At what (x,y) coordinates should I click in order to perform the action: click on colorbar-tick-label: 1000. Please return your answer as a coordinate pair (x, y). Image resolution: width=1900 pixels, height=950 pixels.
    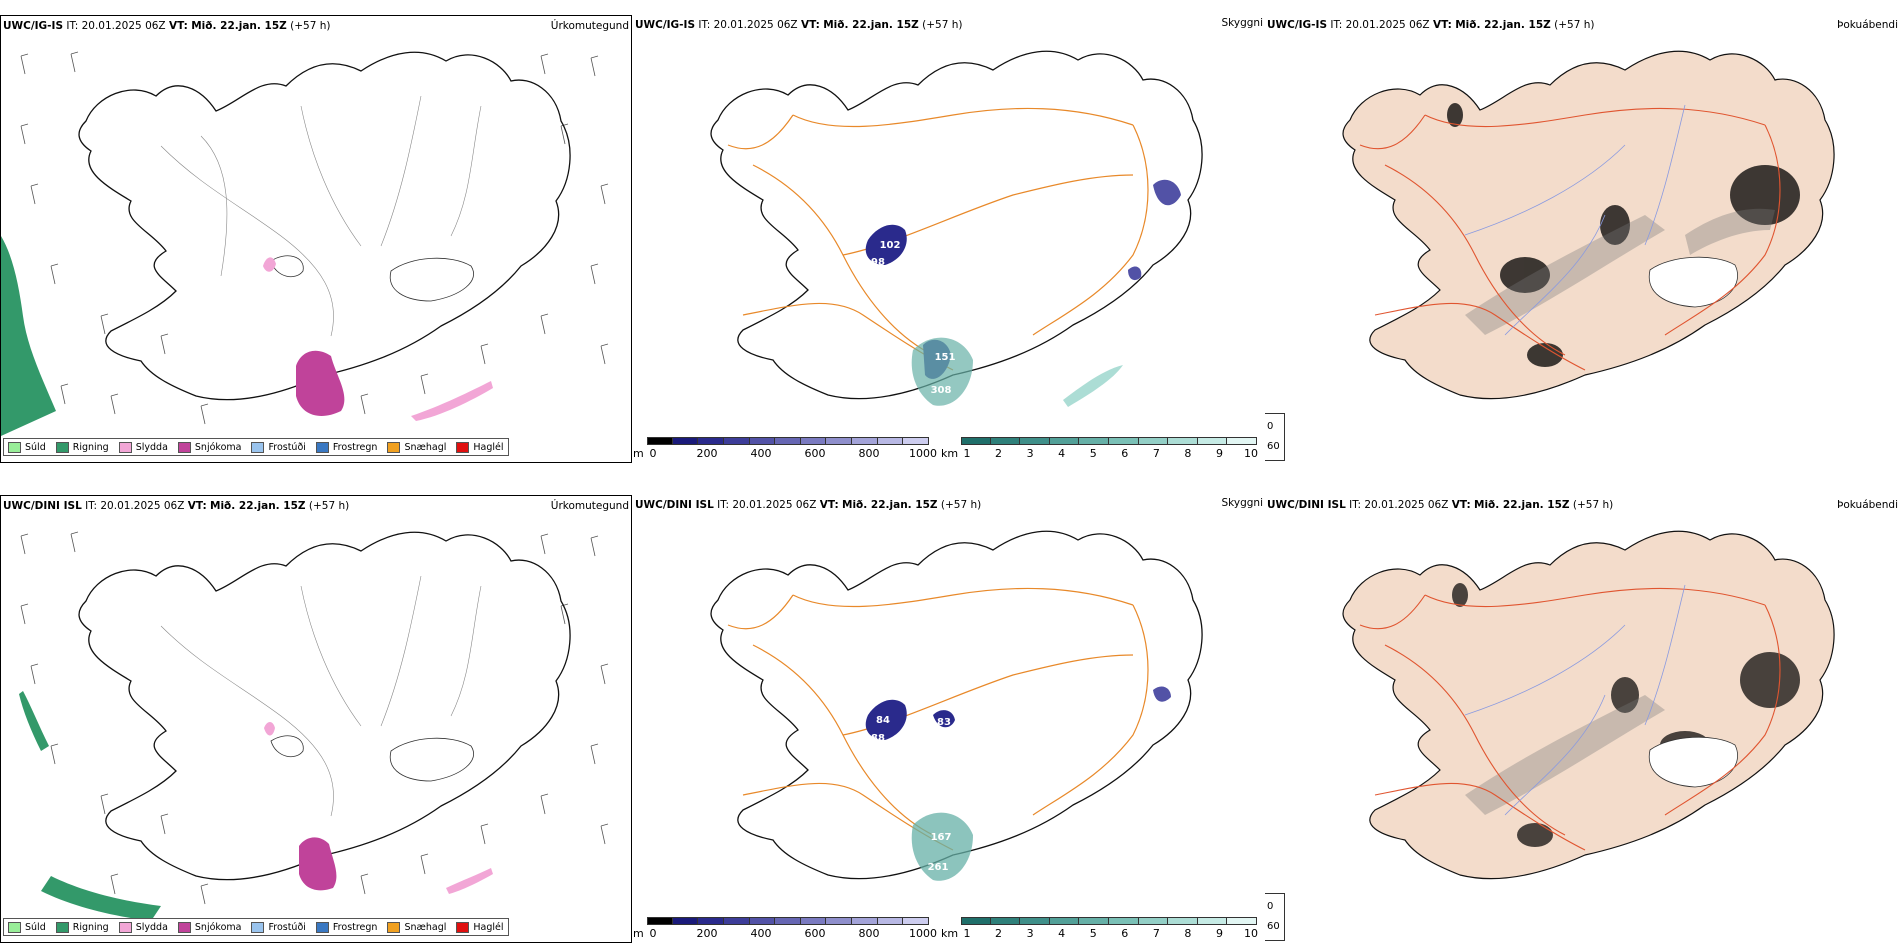
    Looking at the image, I should click on (923, 453).